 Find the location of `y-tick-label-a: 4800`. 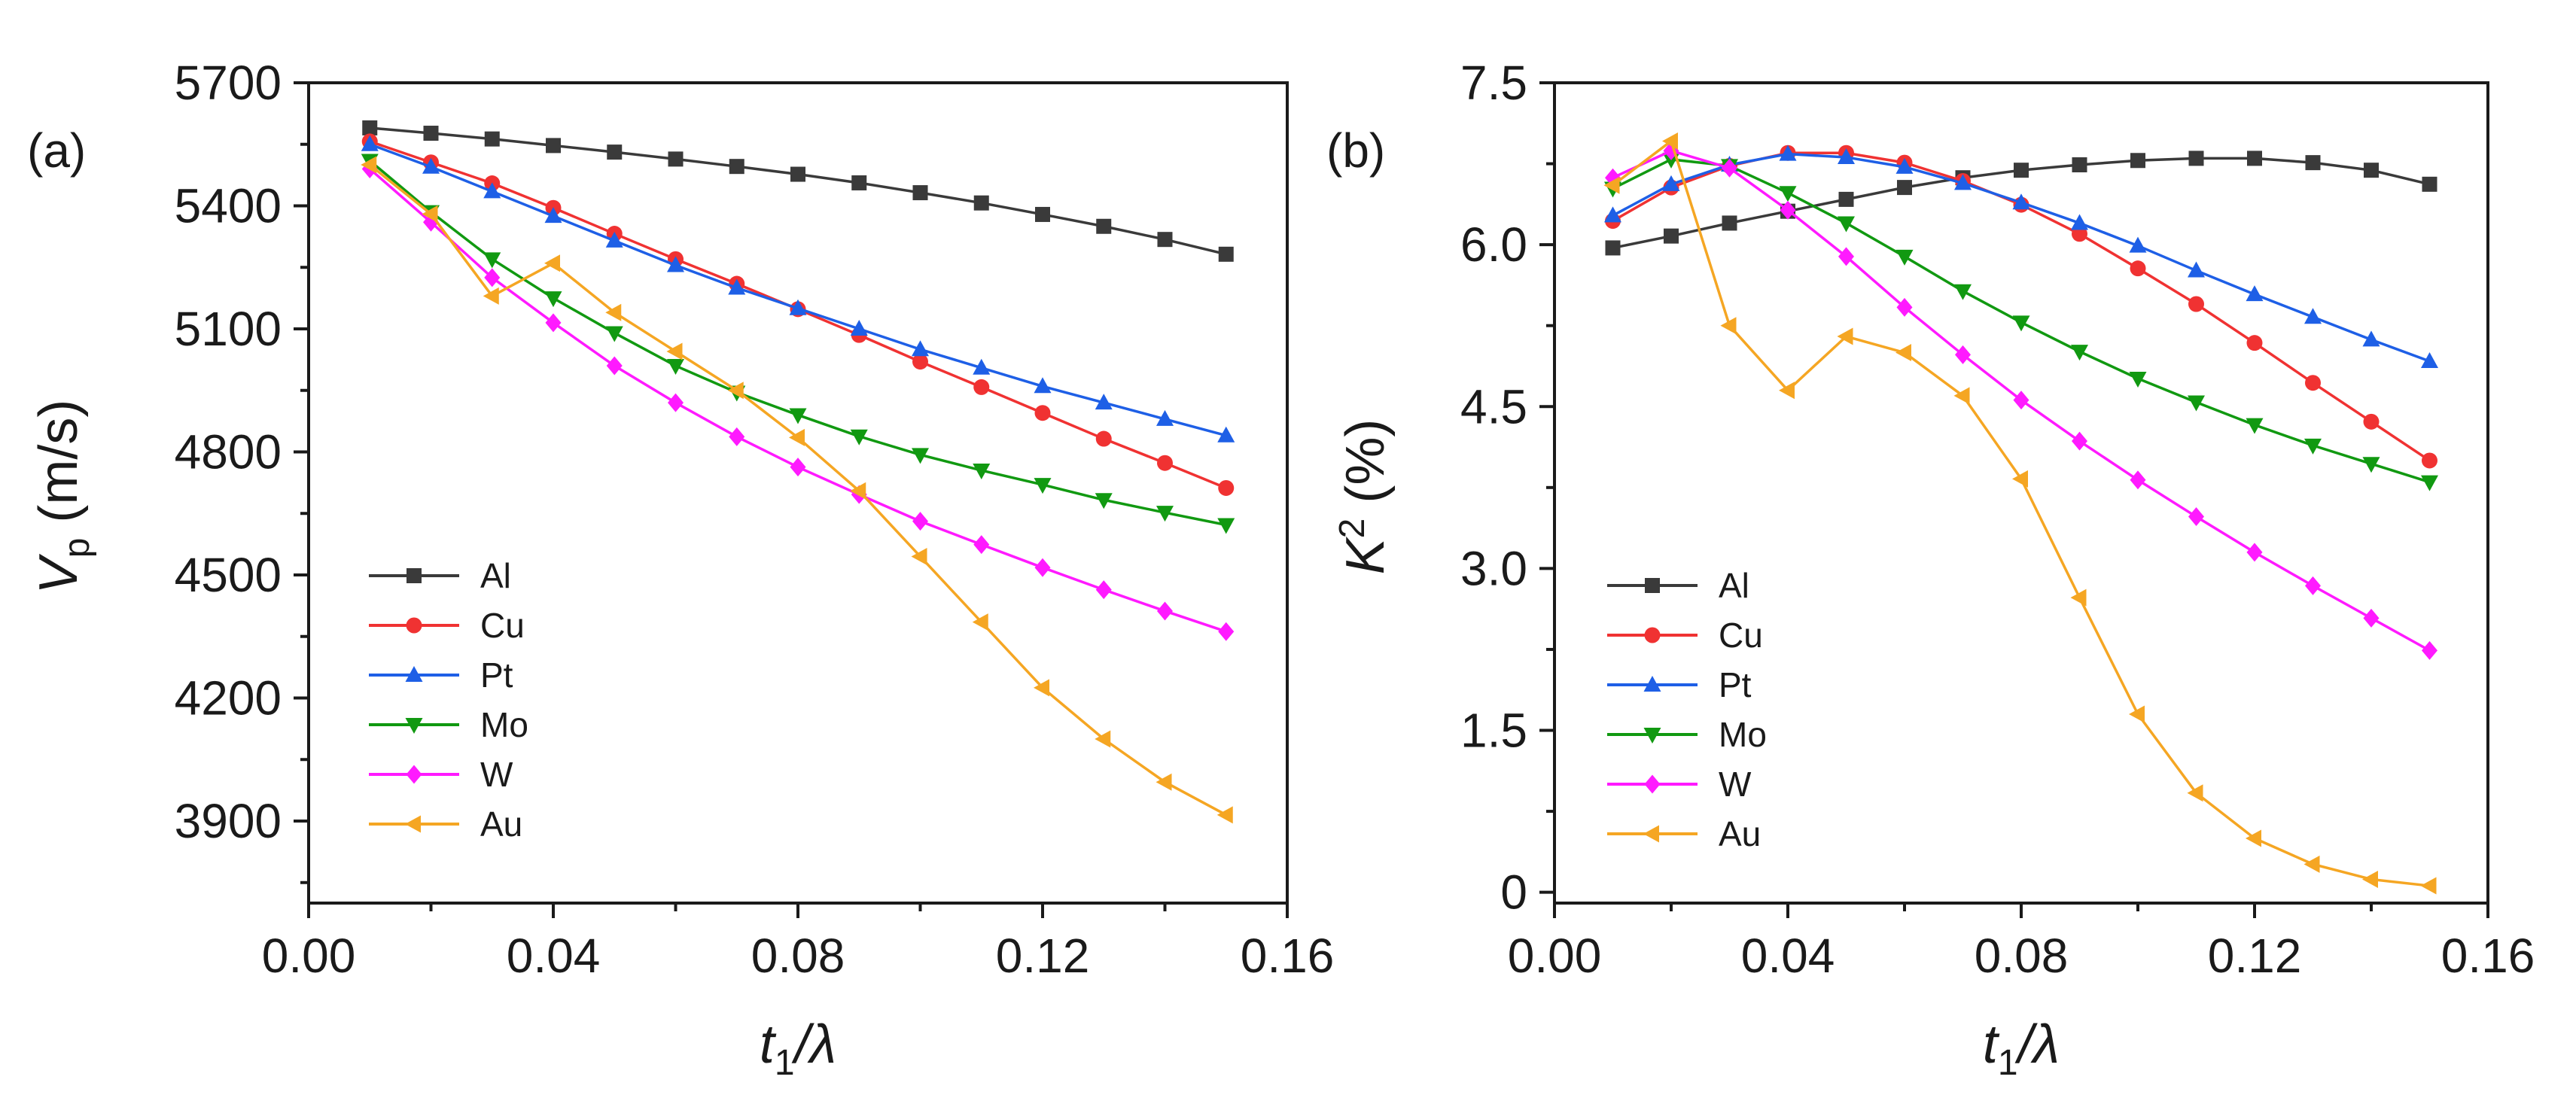

y-tick-label-a: 4800 is located at coordinates (229, 452).